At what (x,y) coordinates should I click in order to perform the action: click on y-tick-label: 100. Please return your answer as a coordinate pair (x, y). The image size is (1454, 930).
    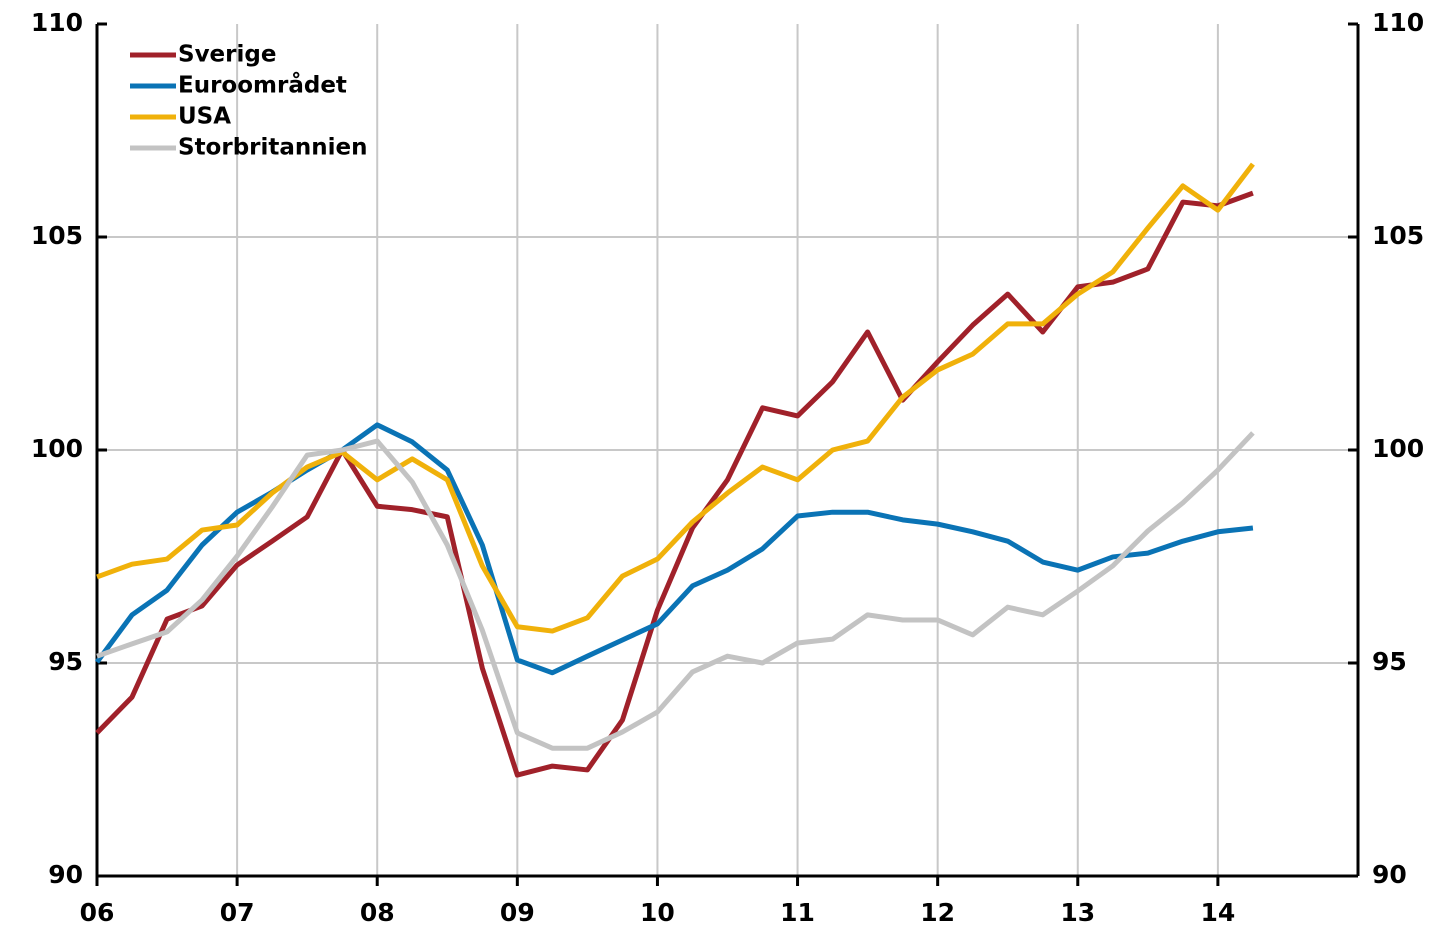
    Looking at the image, I should click on (57, 448).